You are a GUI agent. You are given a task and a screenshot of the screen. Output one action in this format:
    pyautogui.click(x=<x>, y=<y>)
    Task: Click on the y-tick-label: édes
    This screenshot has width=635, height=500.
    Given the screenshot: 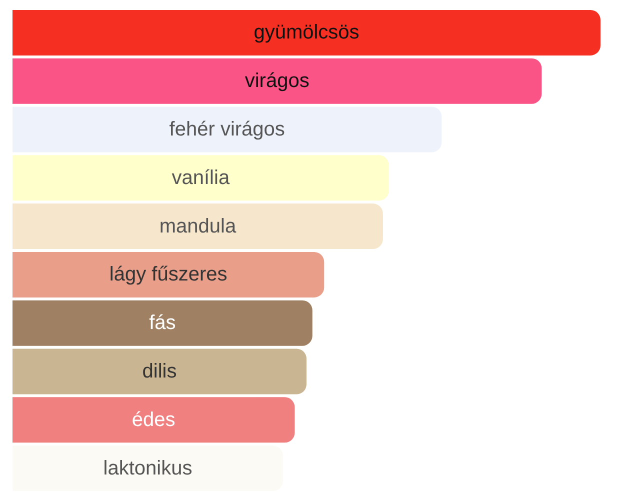 What is the action you would take?
    pyautogui.click(x=154, y=419)
    